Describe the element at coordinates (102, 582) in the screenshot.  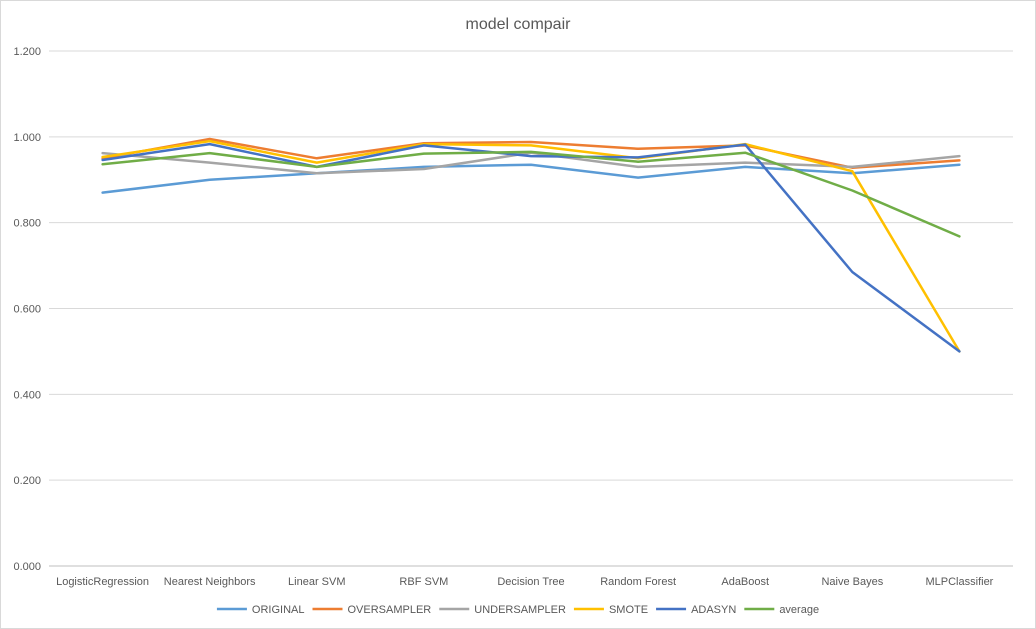
I see `x-tick-label: LogisticRegression` at that location.